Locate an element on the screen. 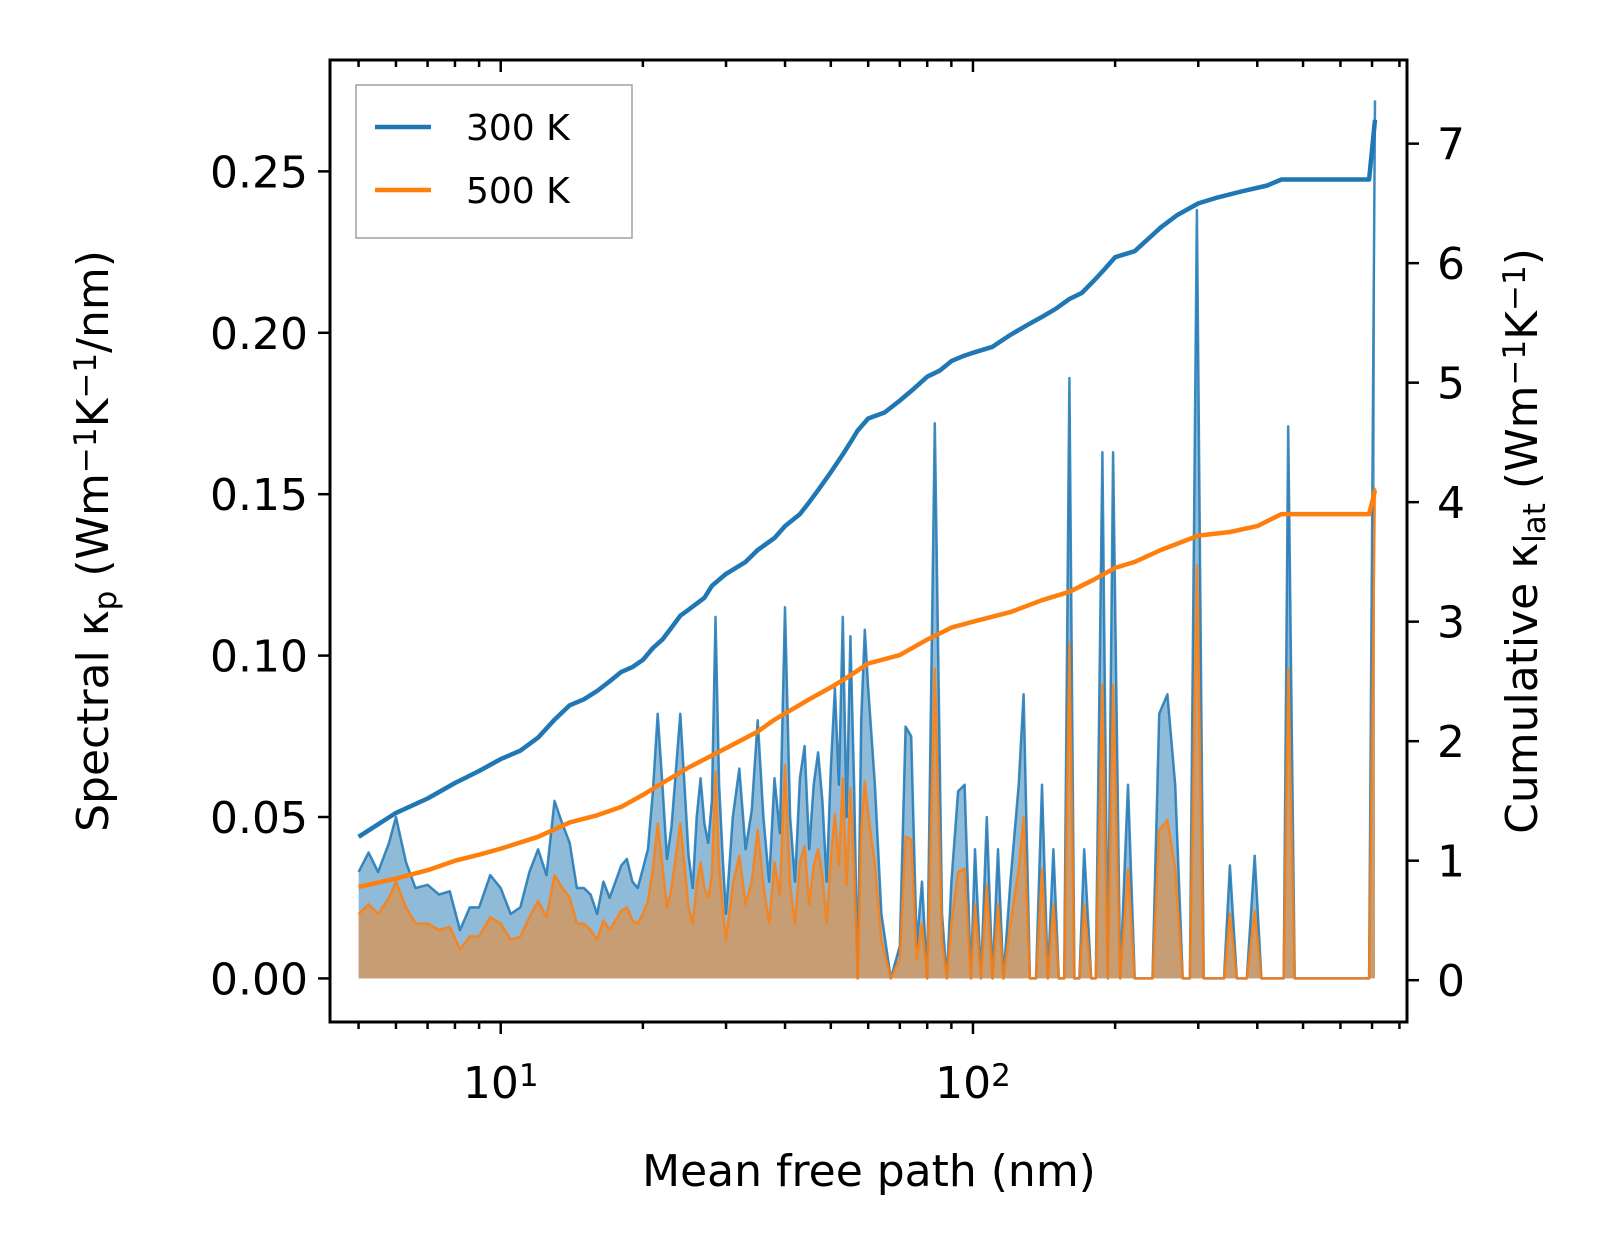  x-axis-title: Mean free path (nm) is located at coordinates (869, 1171).